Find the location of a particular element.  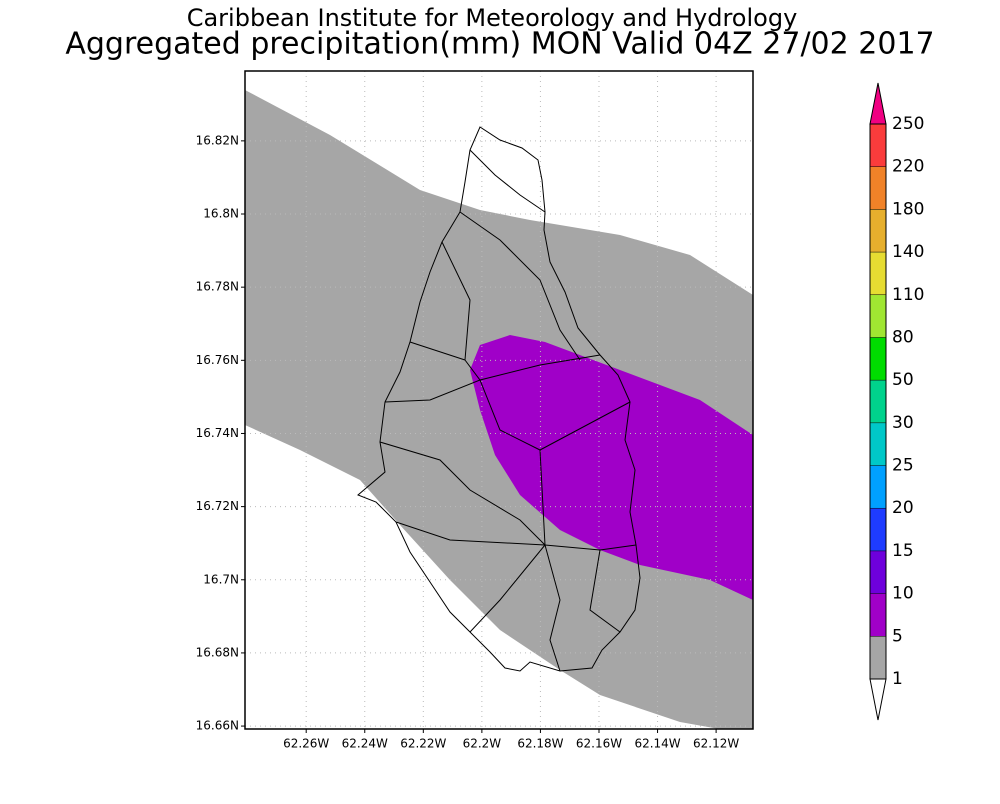

colorbar-label: 25 is located at coordinates (903, 466).